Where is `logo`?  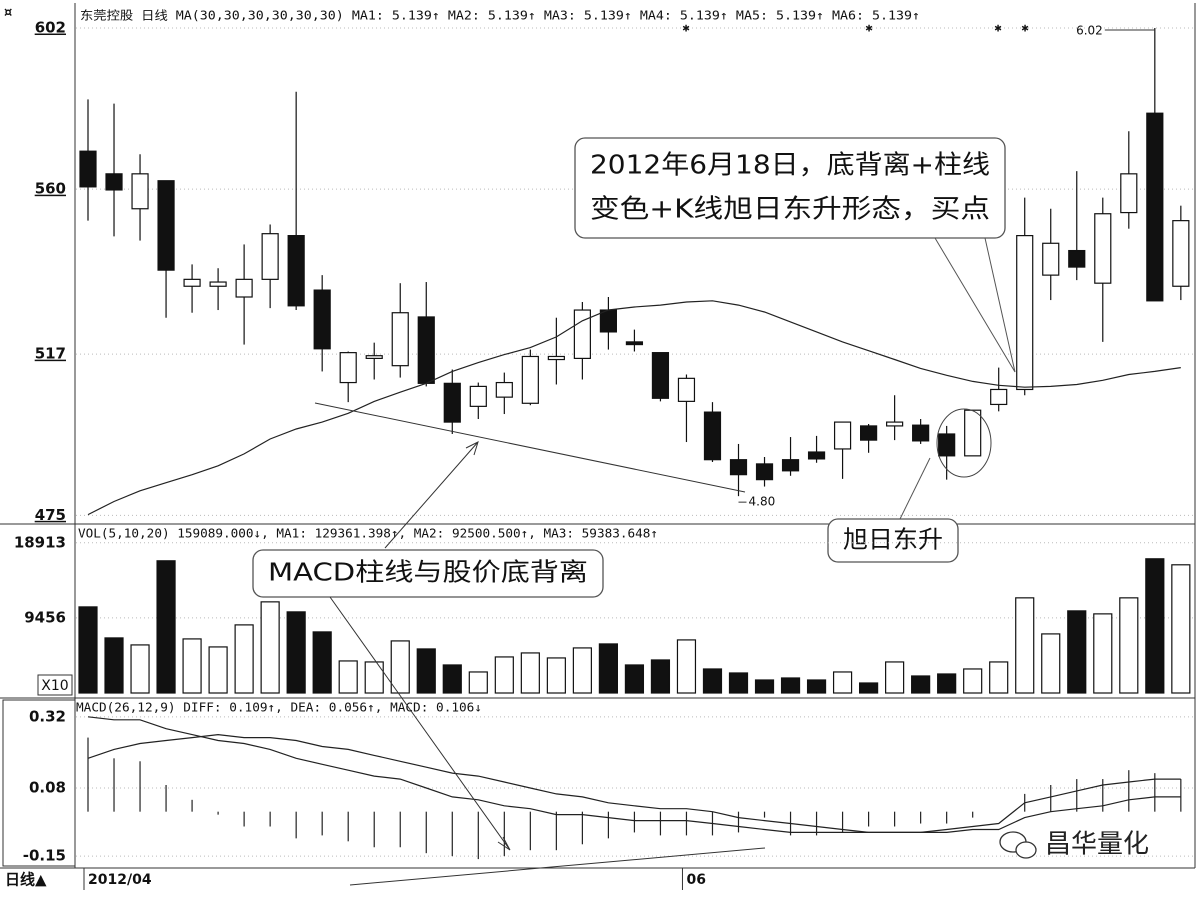
logo is located at coordinates (1026, 850).